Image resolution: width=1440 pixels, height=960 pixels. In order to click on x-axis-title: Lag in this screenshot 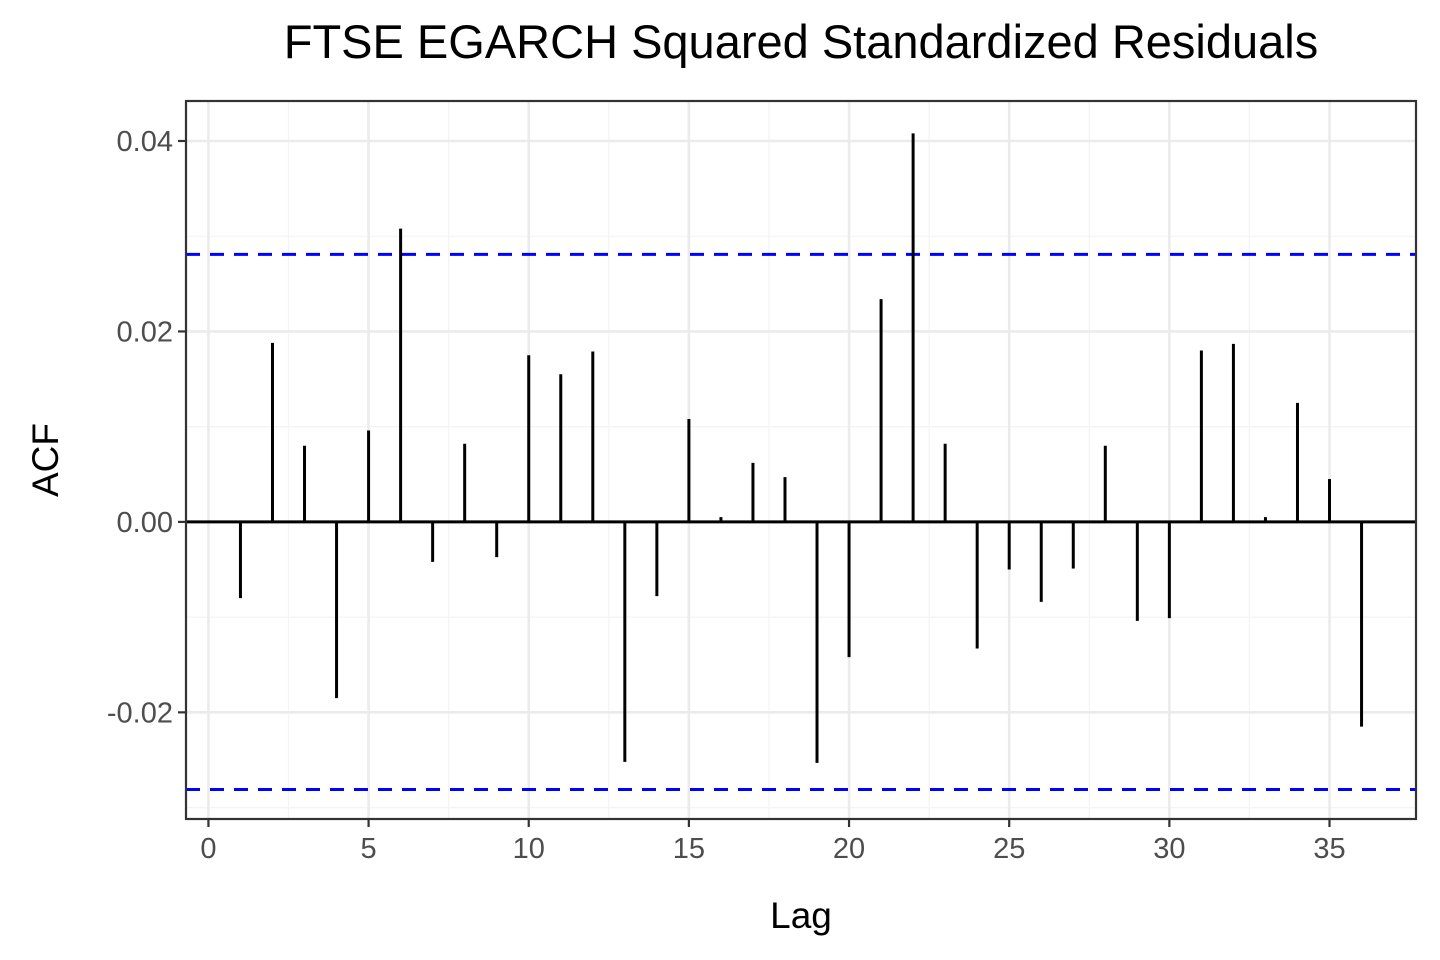, I will do `click(801, 915)`.